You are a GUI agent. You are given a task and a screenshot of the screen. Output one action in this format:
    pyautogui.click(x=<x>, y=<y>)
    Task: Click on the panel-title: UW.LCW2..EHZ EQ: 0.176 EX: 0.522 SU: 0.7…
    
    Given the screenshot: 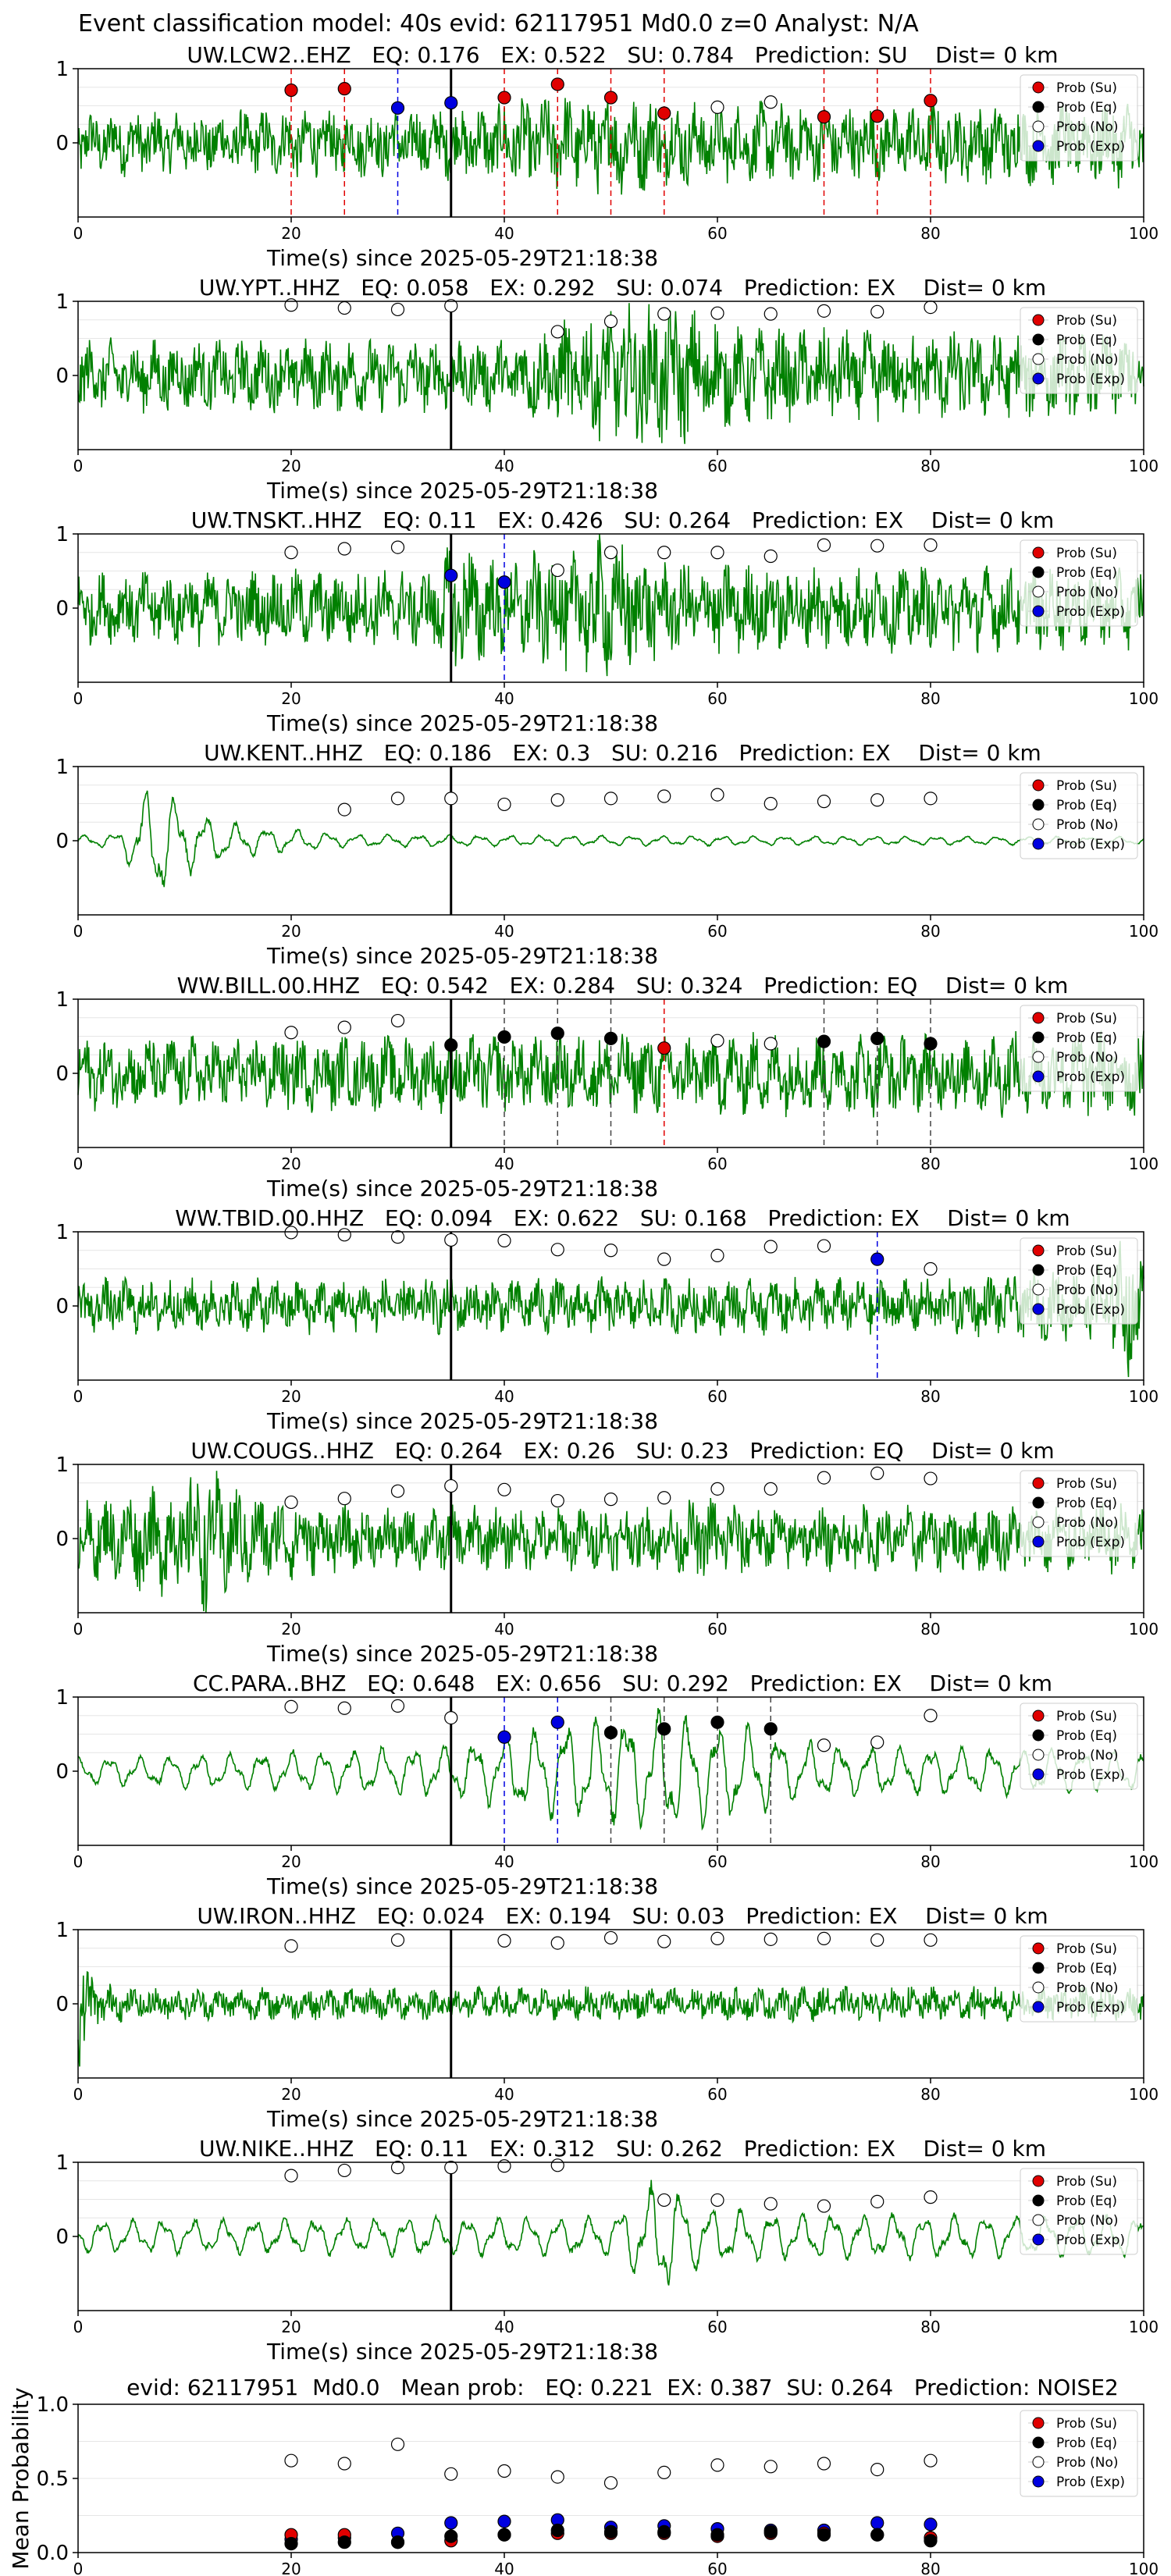 What is the action you would take?
    pyautogui.click(x=622, y=55)
    